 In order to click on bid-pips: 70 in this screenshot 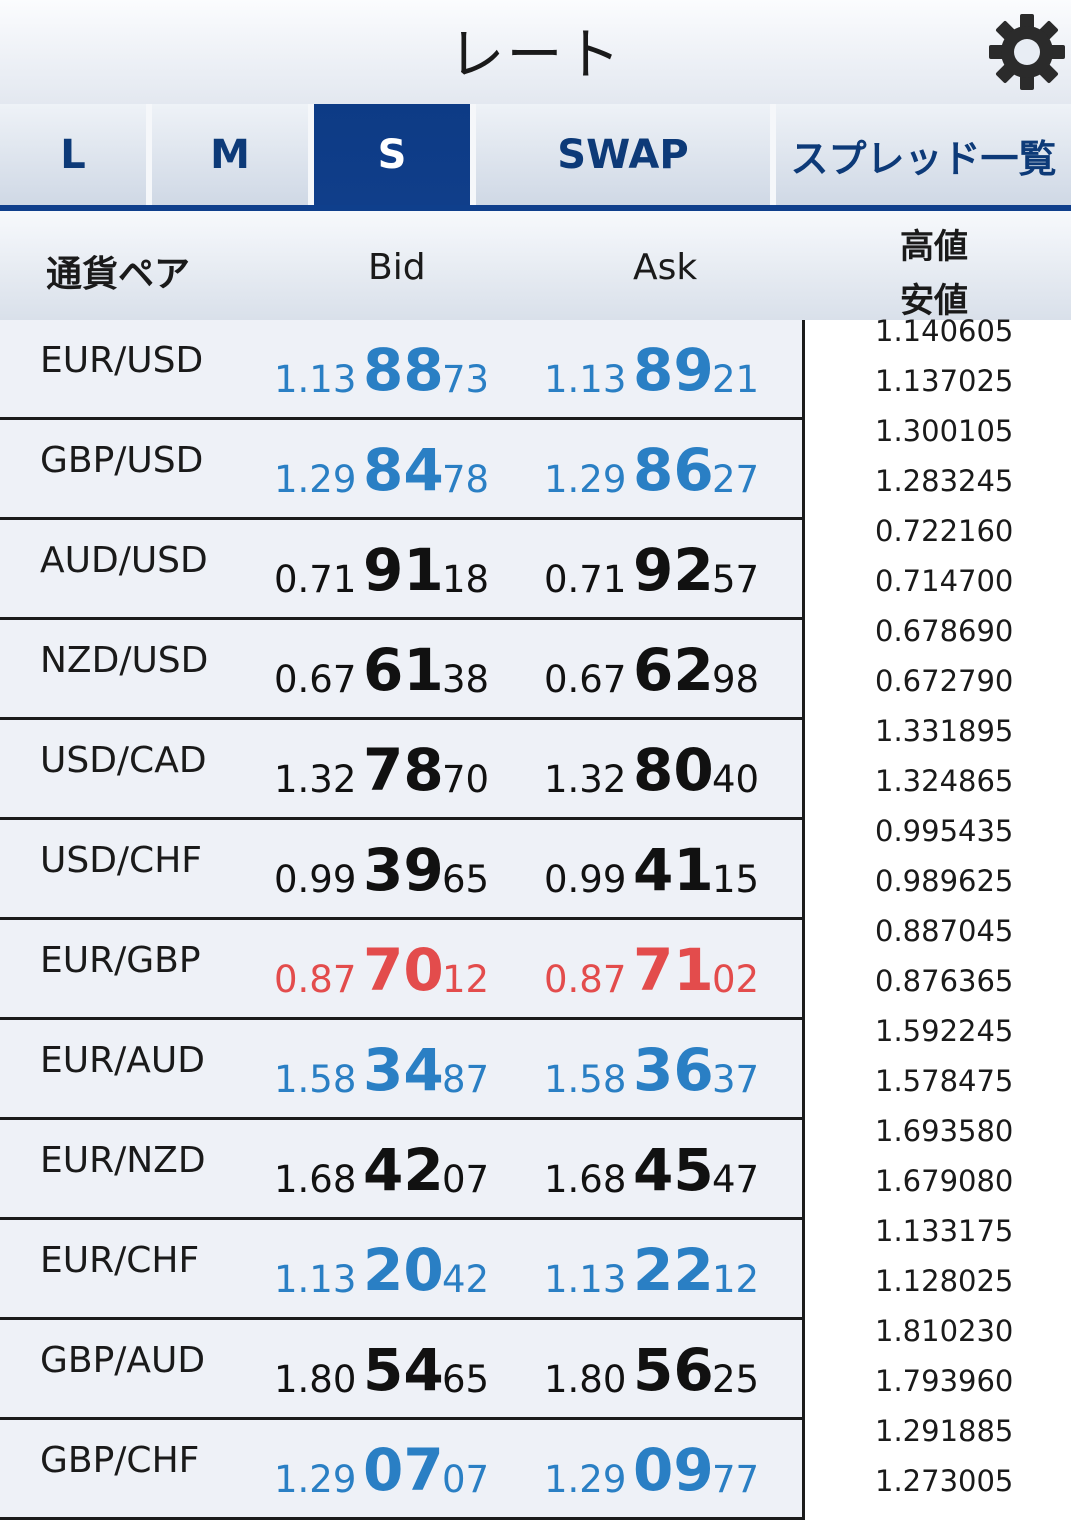, I will do `click(403, 970)`.